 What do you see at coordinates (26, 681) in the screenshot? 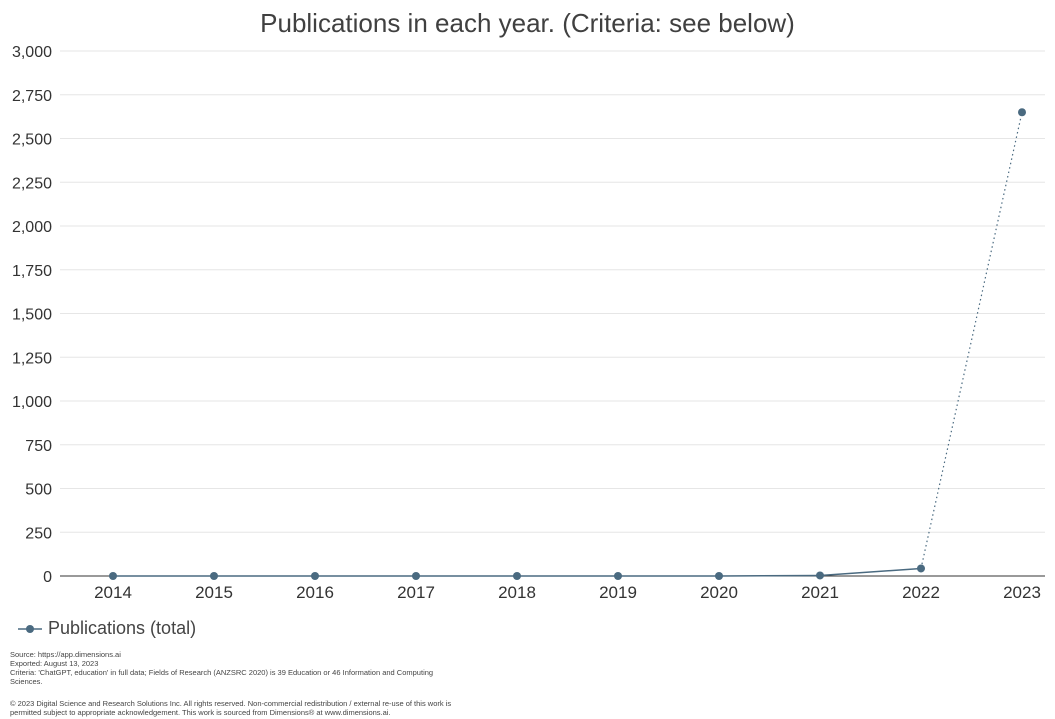
I see `criteria-text-cont: Sciences.` at bounding box center [26, 681].